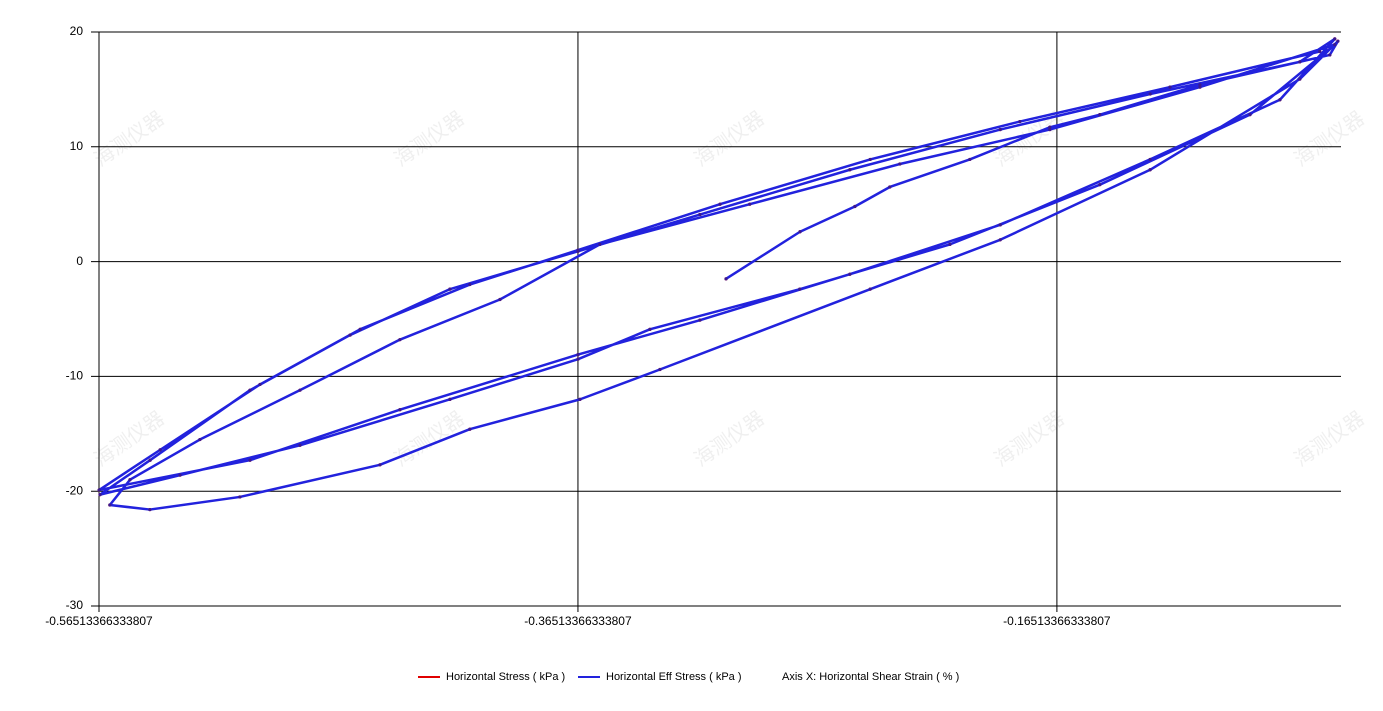 The width and height of the screenshot is (1383, 711). What do you see at coordinates (75, 490) in the screenshot?
I see `y-tick-label: -20` at bounding box center [75, 490].